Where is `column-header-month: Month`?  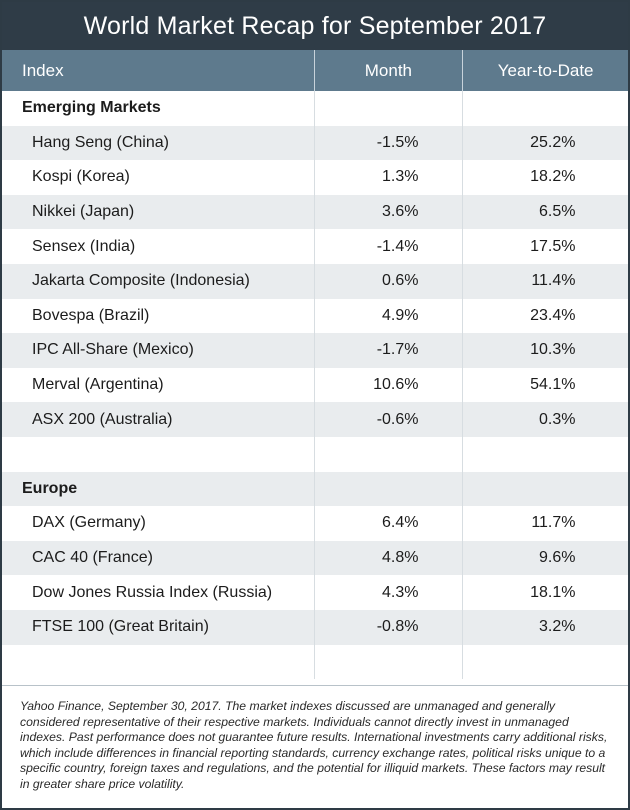 column-header-month: Month is located at coordinates (389, 70).